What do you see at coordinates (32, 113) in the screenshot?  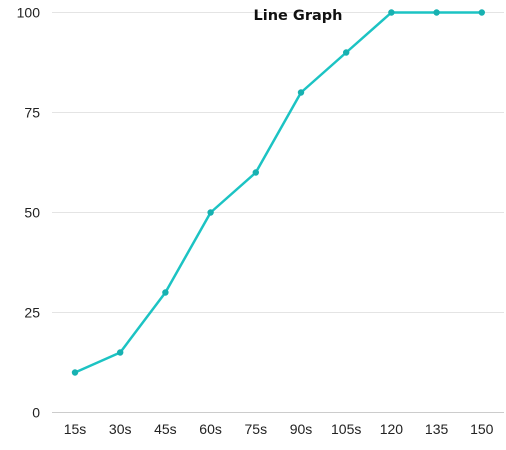 I see `y-tick-label-75: 75` at bounding box center [32, 113].